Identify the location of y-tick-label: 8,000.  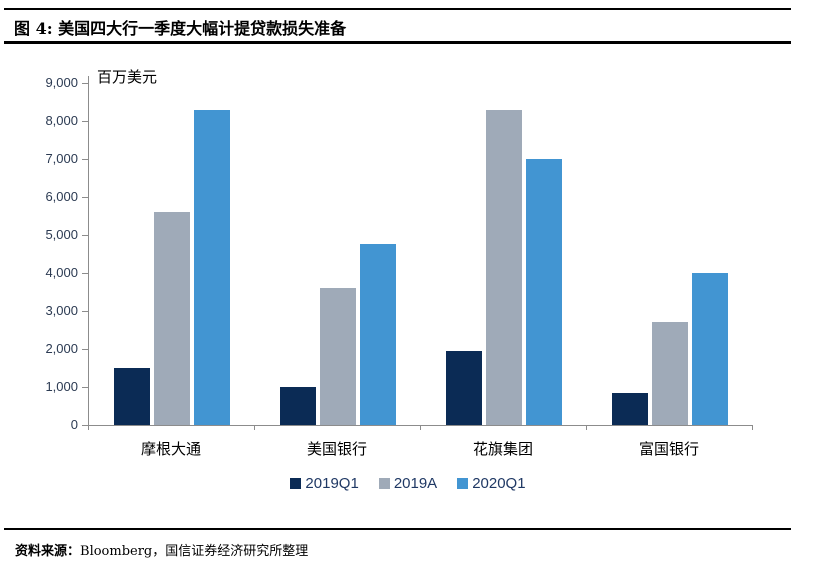
(61, 120).